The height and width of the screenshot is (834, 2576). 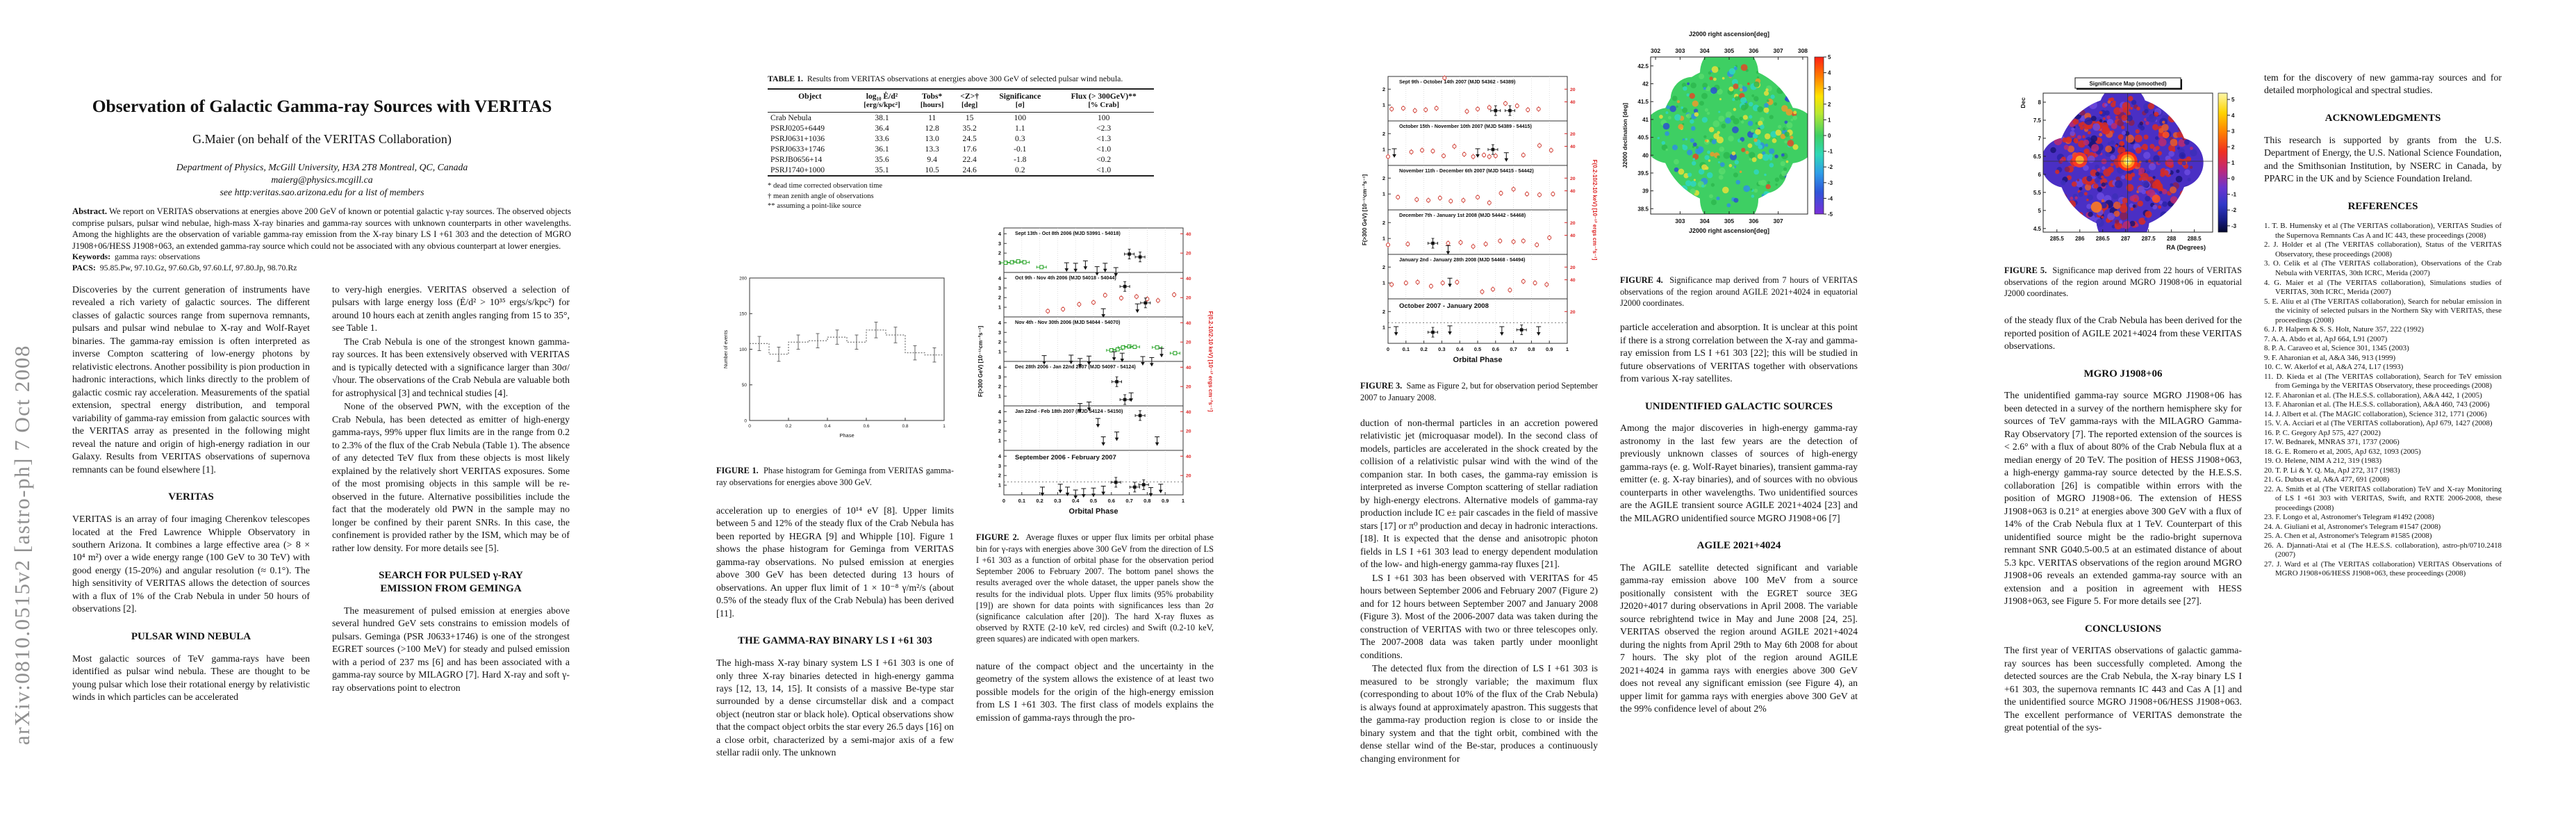 I want to click on table-cell: -1.8, so click(x=1021, y=160).